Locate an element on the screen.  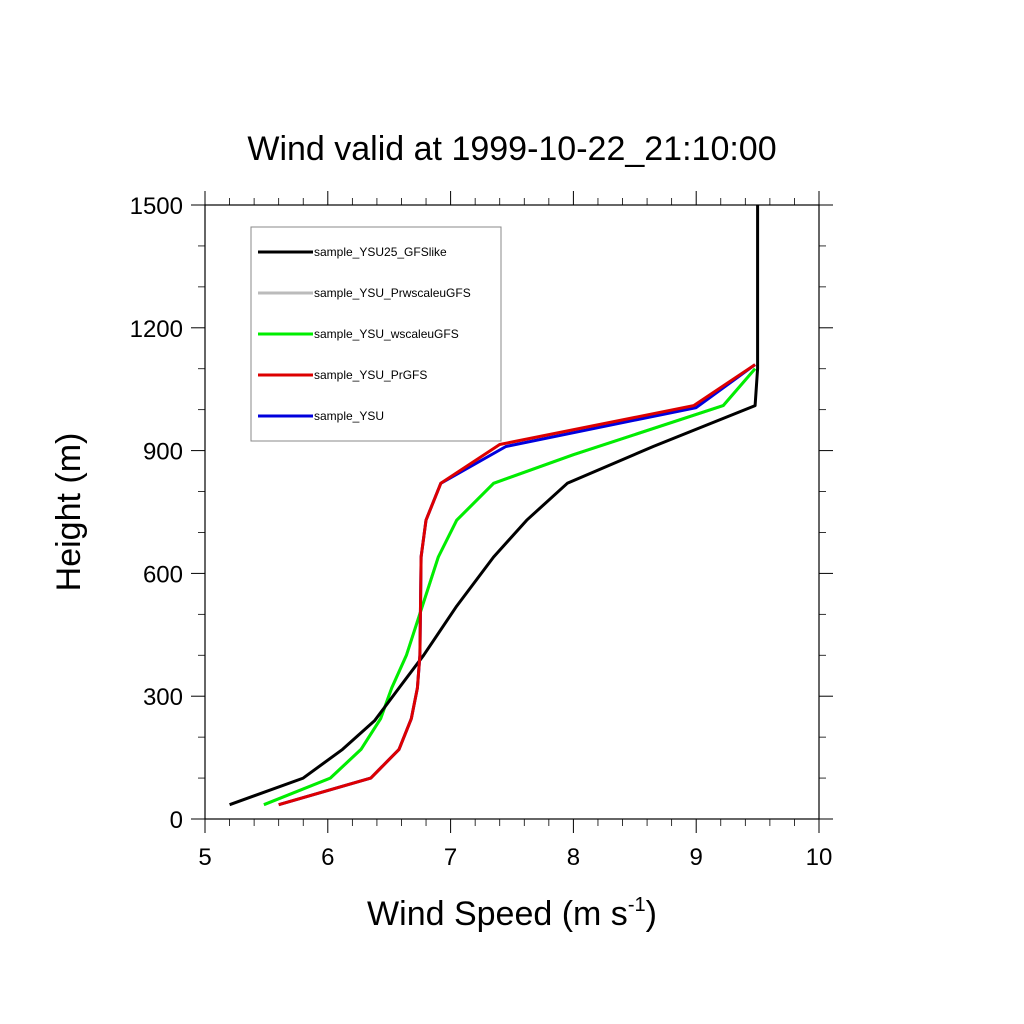
y-tick-label: 900 is located at coordinates (163, 452).